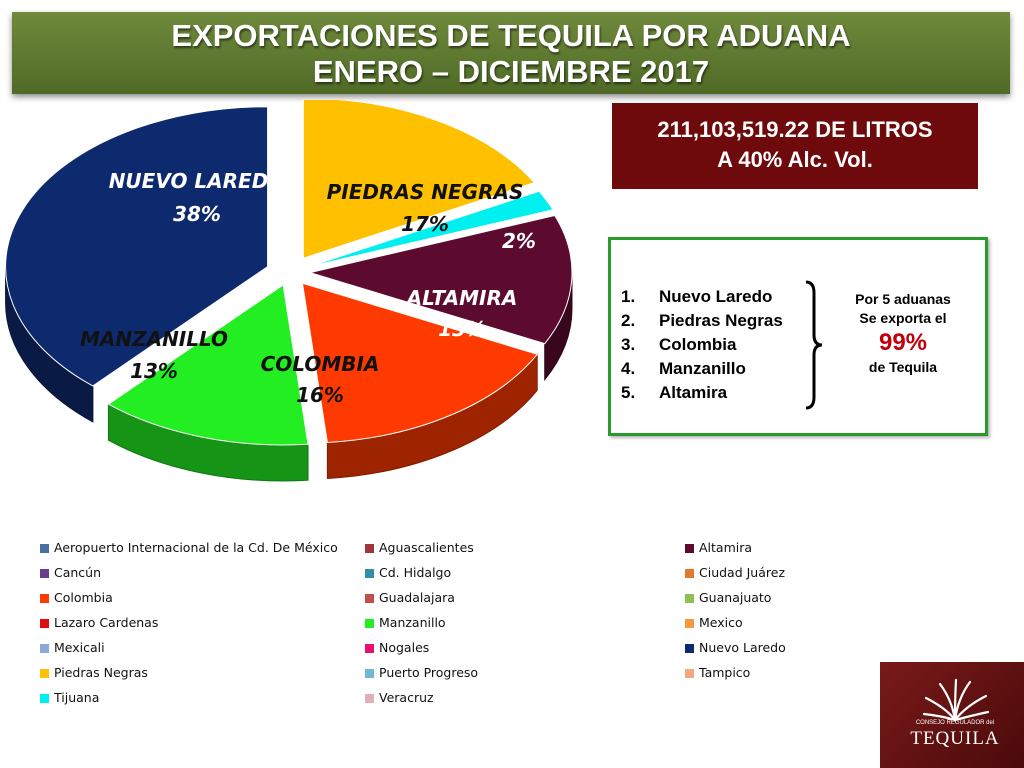 The width and height of the screenshot is (1024, 768). I want to click on note-line-2: Se exporta el, so click(903, 318).